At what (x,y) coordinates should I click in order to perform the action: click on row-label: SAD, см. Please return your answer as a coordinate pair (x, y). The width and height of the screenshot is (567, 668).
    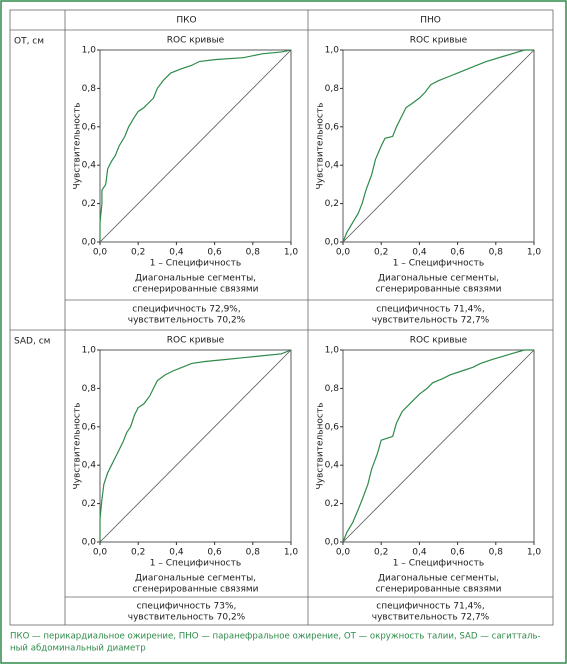
    Looking at the image, I should click on (32, 342).